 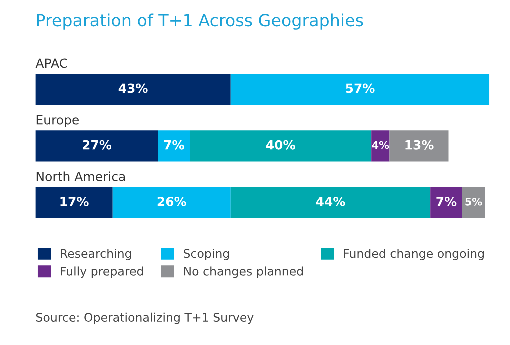 I want to click on legend-label: Fully prepared, so click(x=102, y=272).